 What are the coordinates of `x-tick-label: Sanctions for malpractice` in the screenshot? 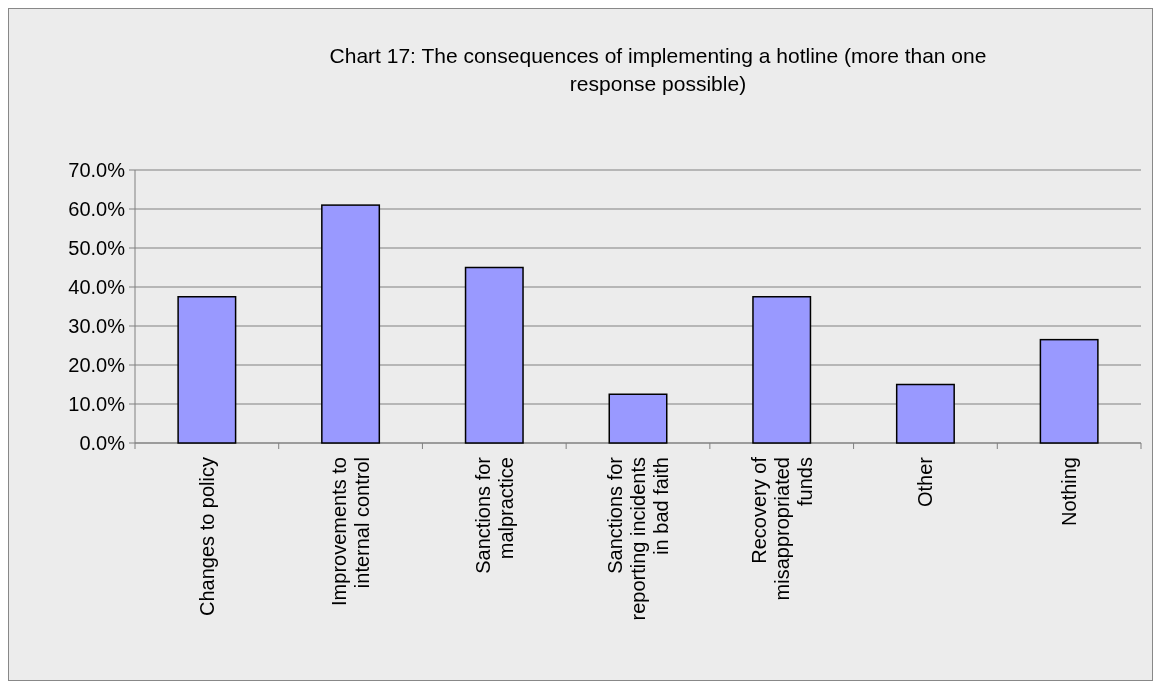 It's located at (494, 515).